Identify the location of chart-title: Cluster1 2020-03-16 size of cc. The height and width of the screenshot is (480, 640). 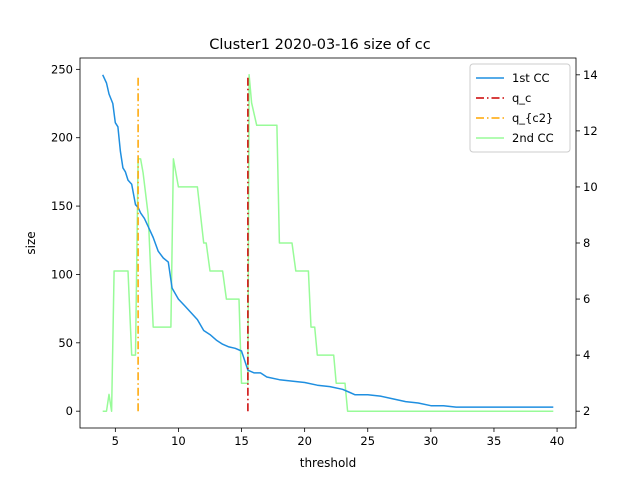
(319, 45).